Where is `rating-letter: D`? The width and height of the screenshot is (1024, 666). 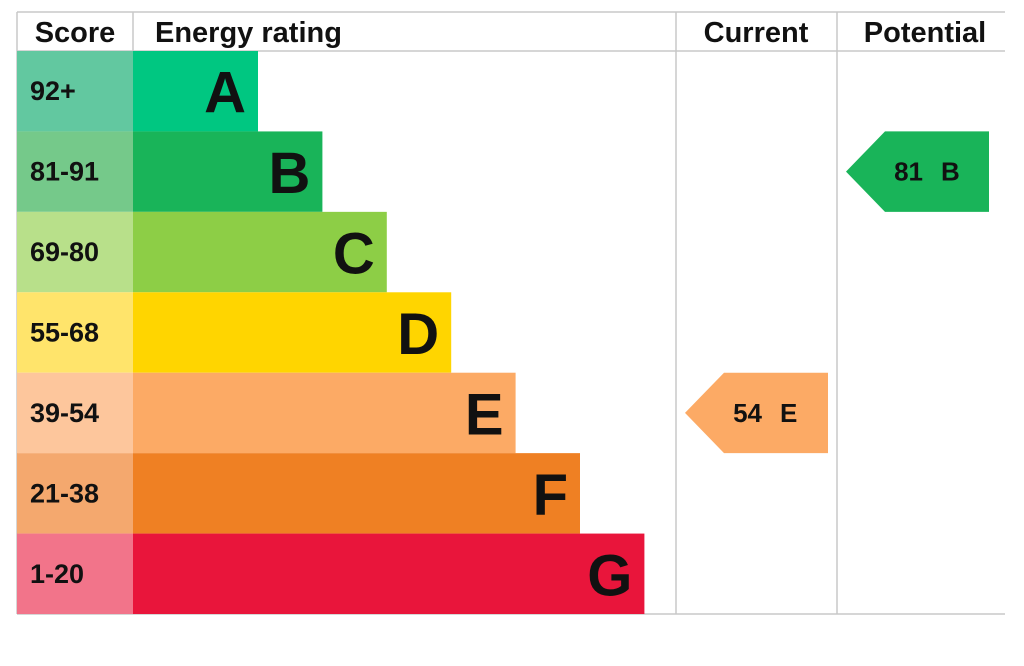
rating-letter: D is located at coordinates (418, 334).